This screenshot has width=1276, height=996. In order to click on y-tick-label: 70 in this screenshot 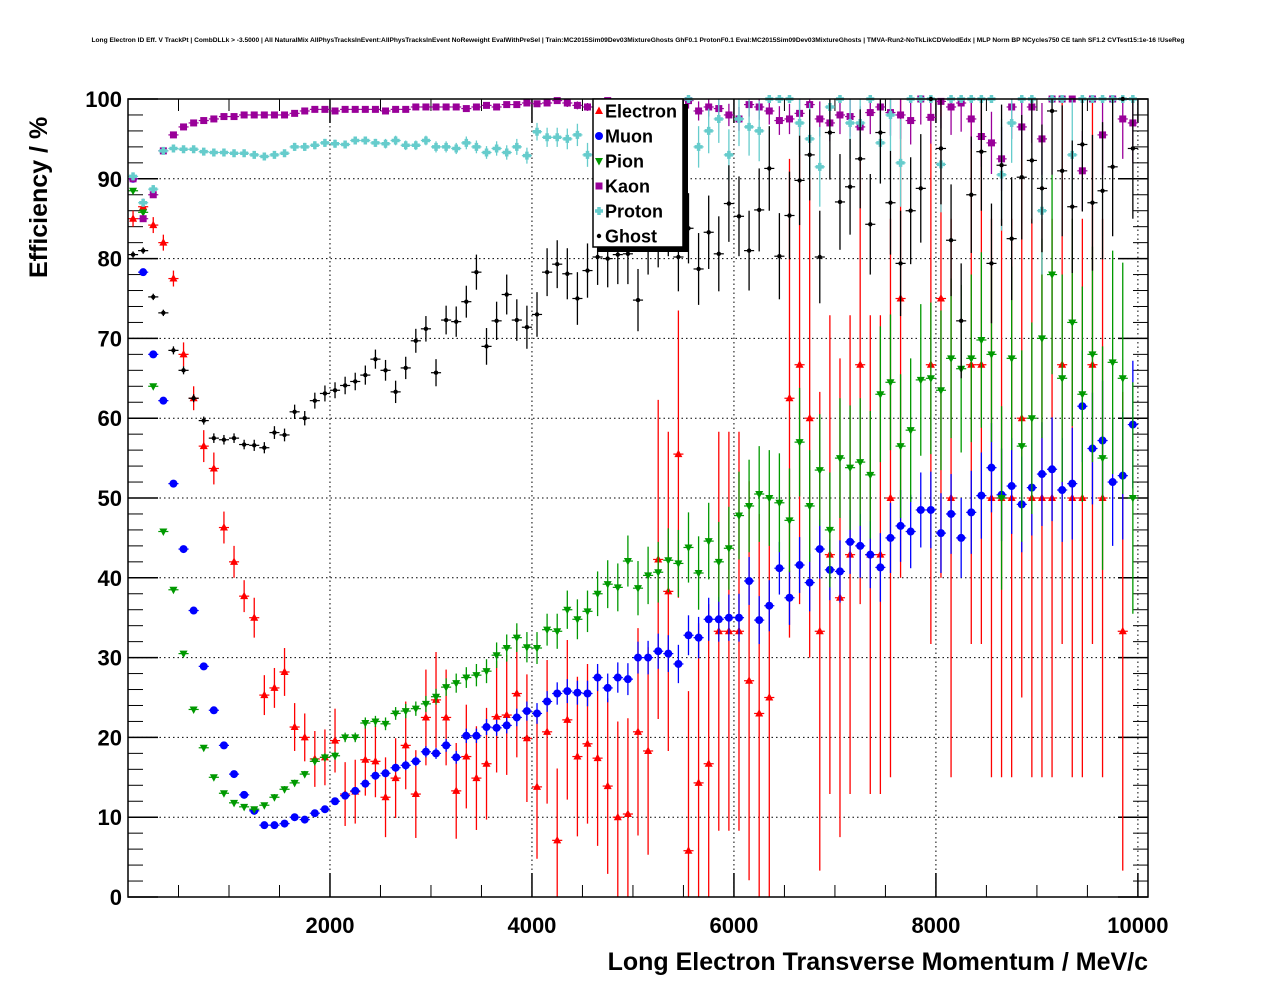, I will do `click(110, 338)`.